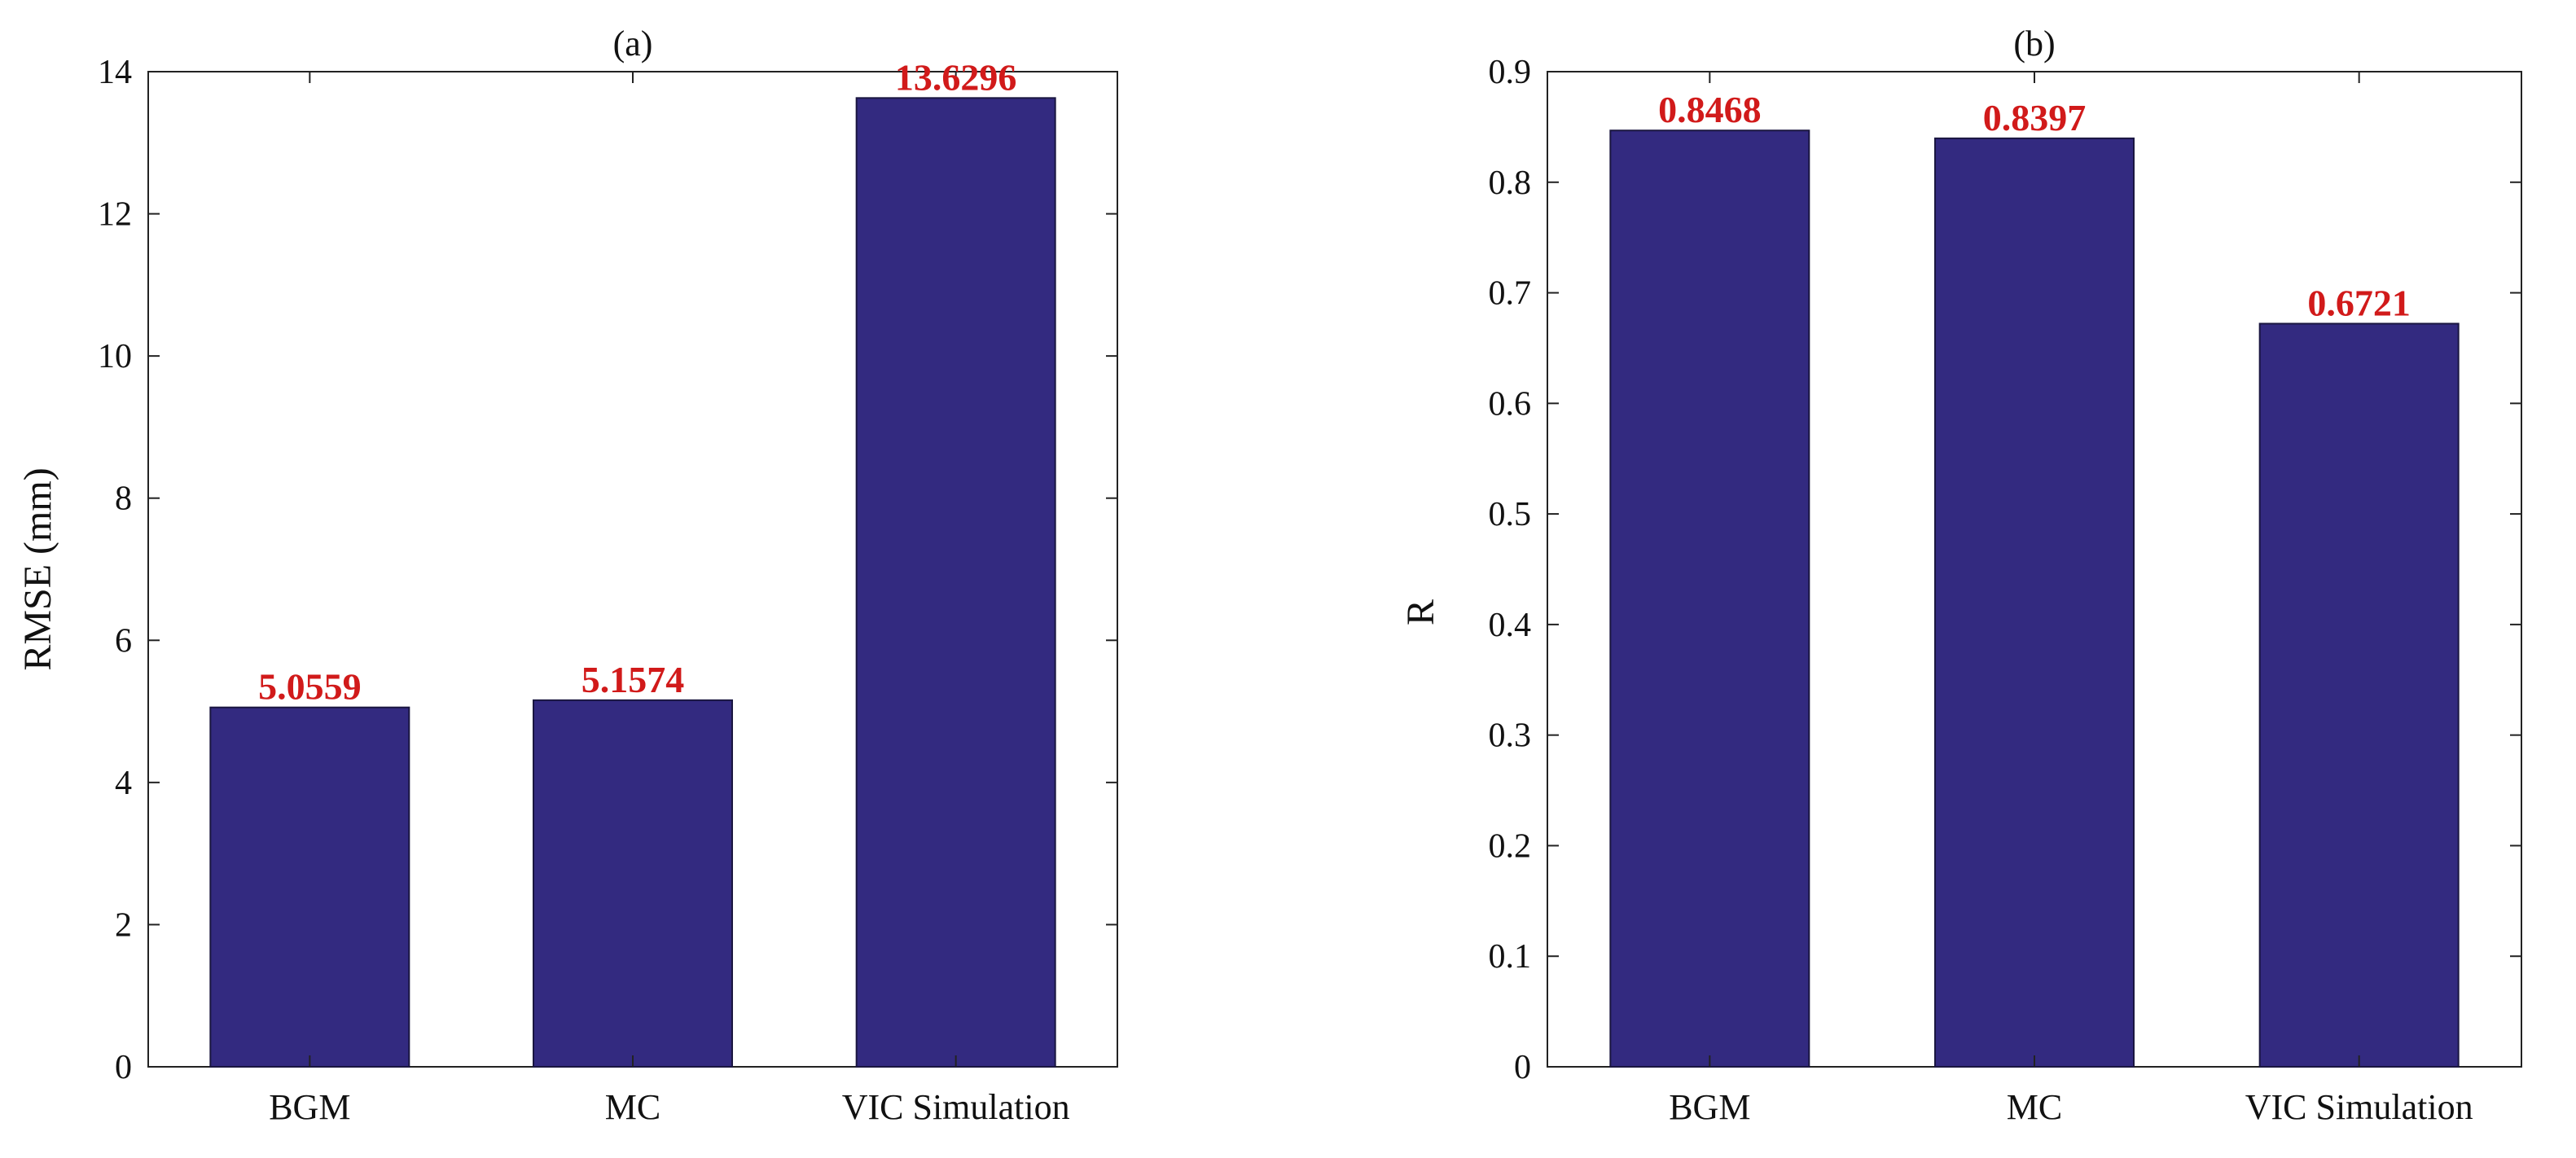 Image resolution: width=2576 pixels, height=1158 pixels. What do you see at coordinates (1510, 72) in the screenshot?
I see `y-tick-label: 0.9` at bounding box center [1510, 72].